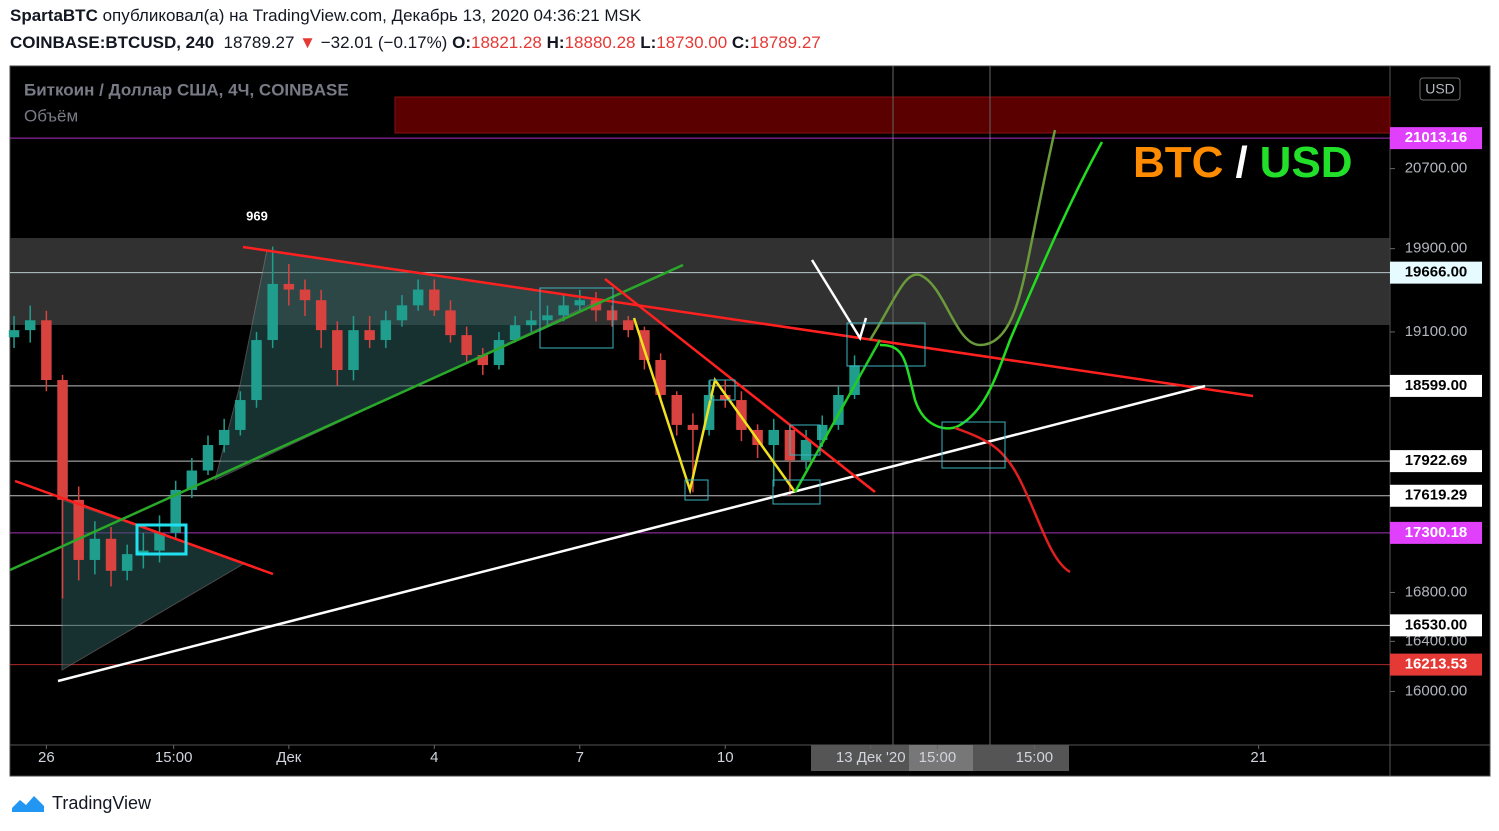 The width and height of the screenshot is (1499, 831). I want to click on arrow, so click(839, 300).